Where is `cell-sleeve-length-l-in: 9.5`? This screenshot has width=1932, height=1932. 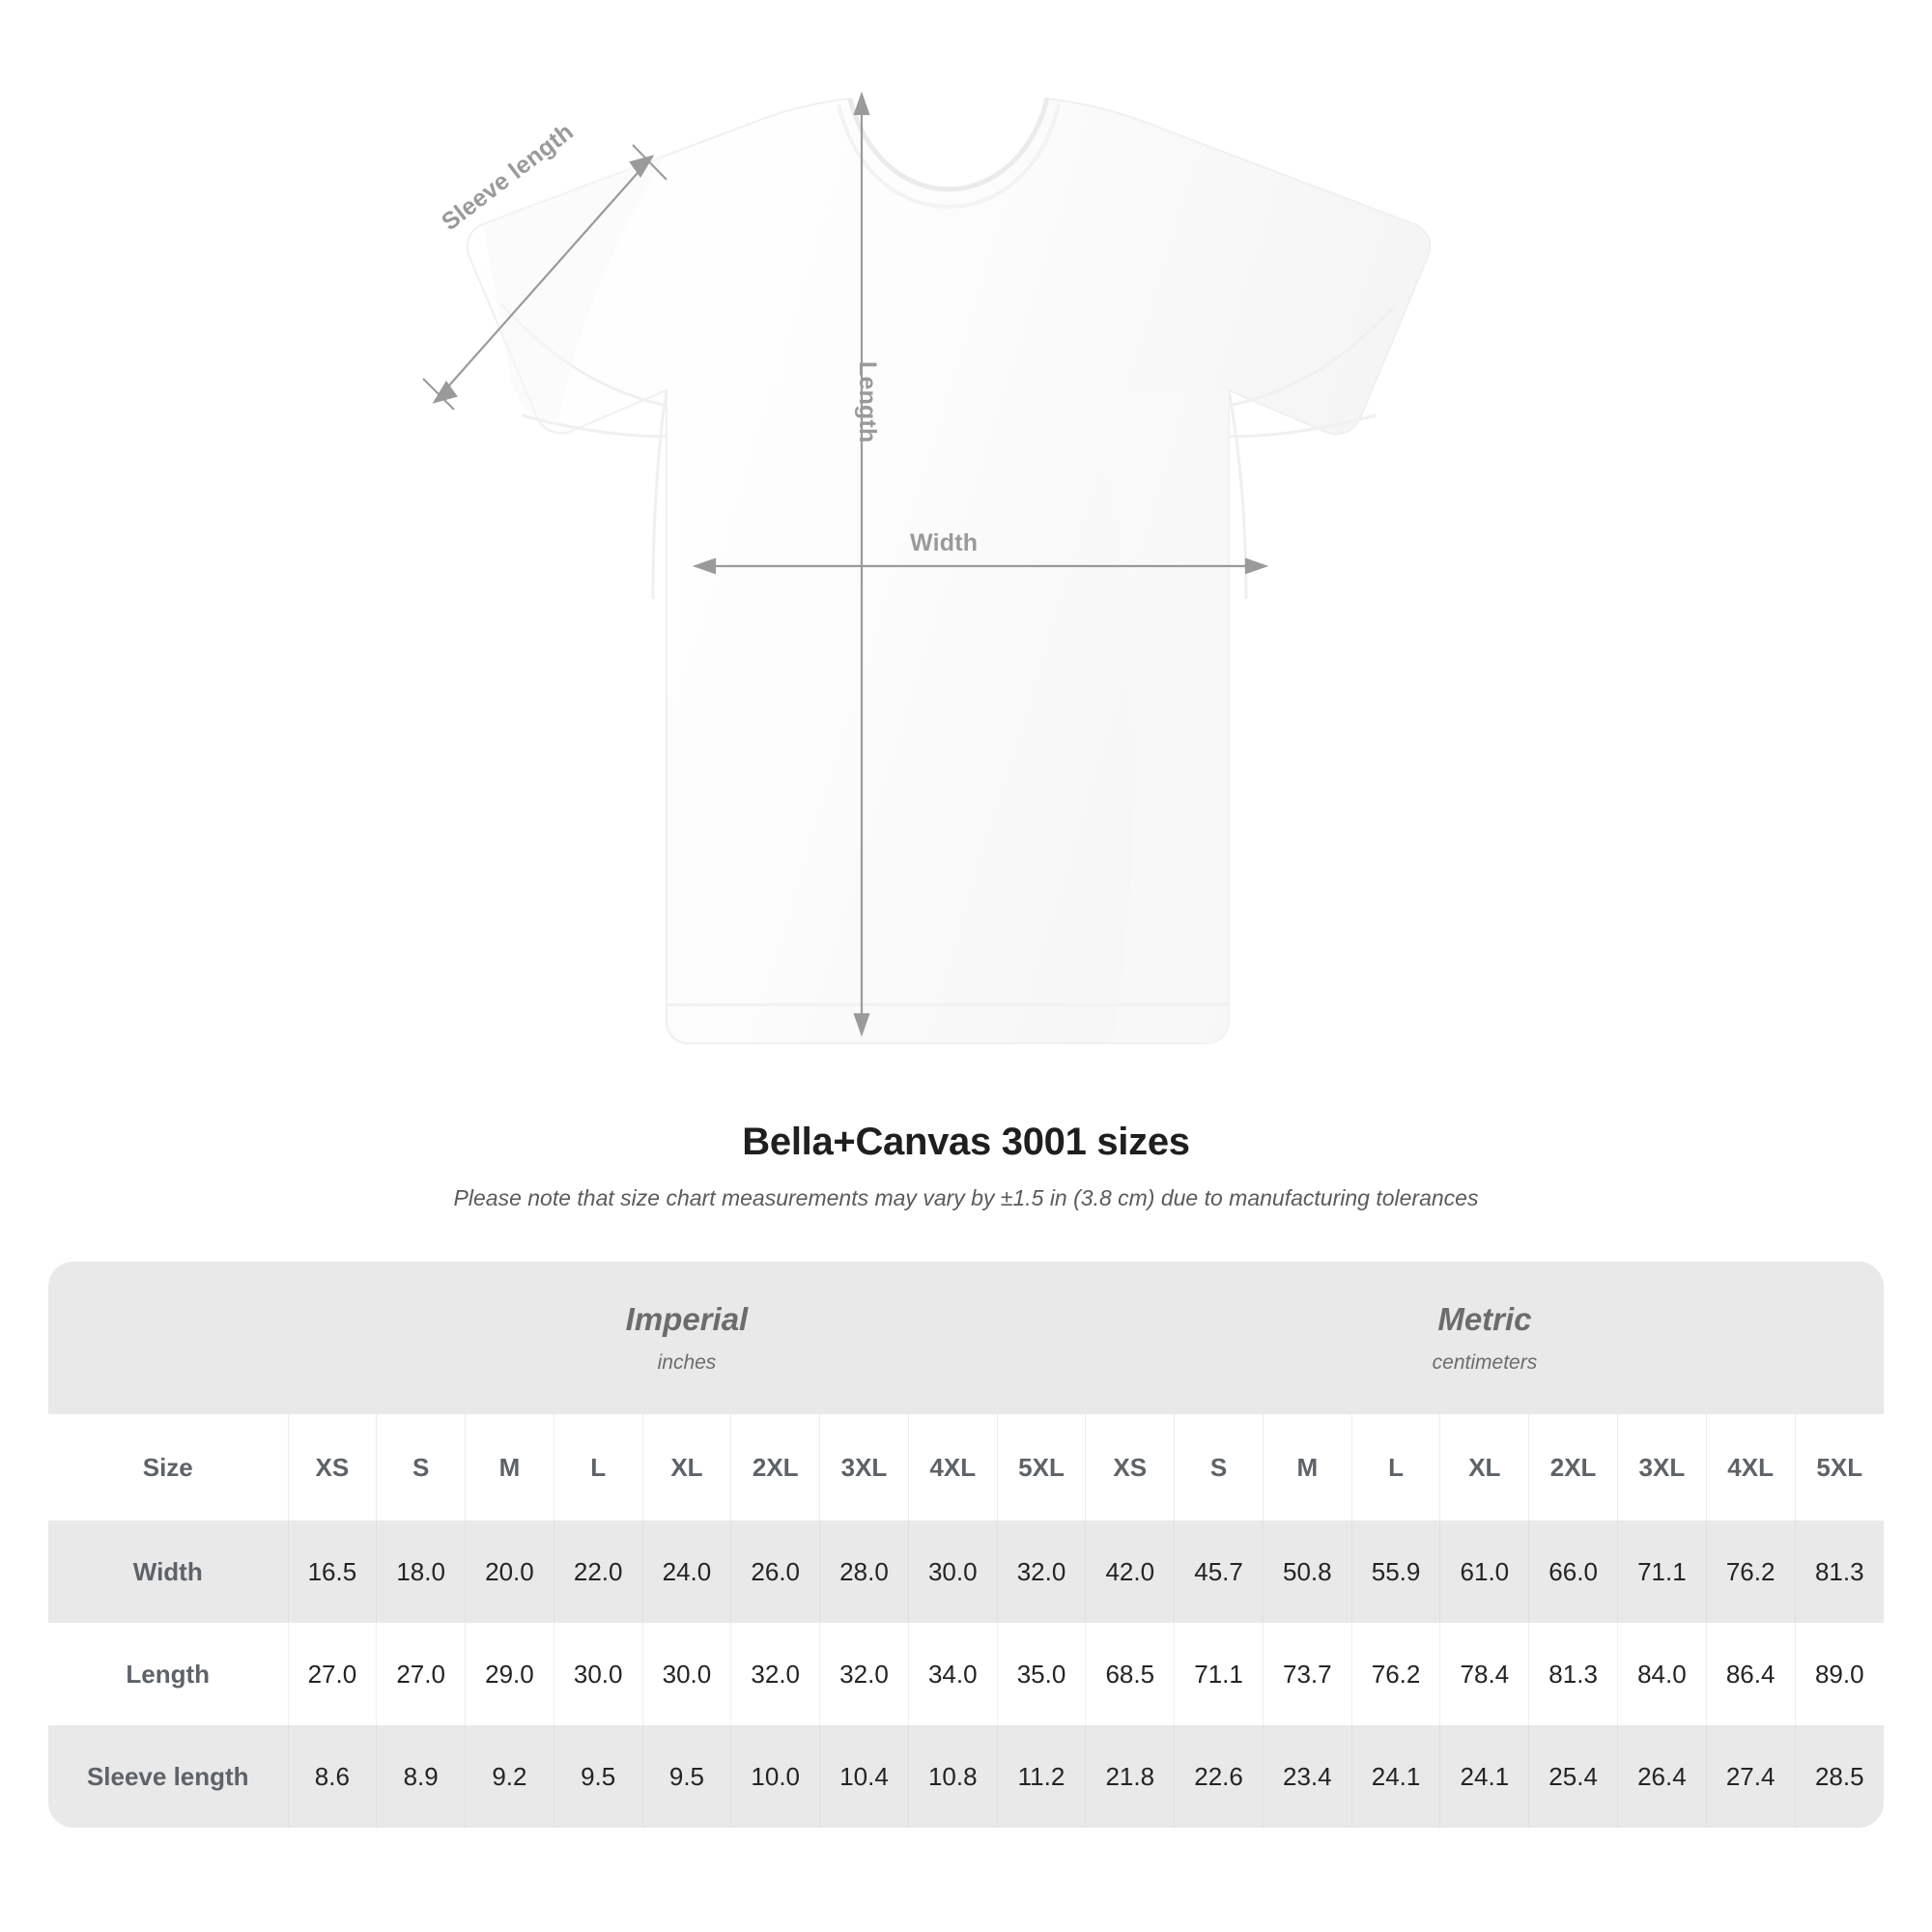
cell-sleeve-length-l-in: 9.5 is located at coordinates (598, 1776).